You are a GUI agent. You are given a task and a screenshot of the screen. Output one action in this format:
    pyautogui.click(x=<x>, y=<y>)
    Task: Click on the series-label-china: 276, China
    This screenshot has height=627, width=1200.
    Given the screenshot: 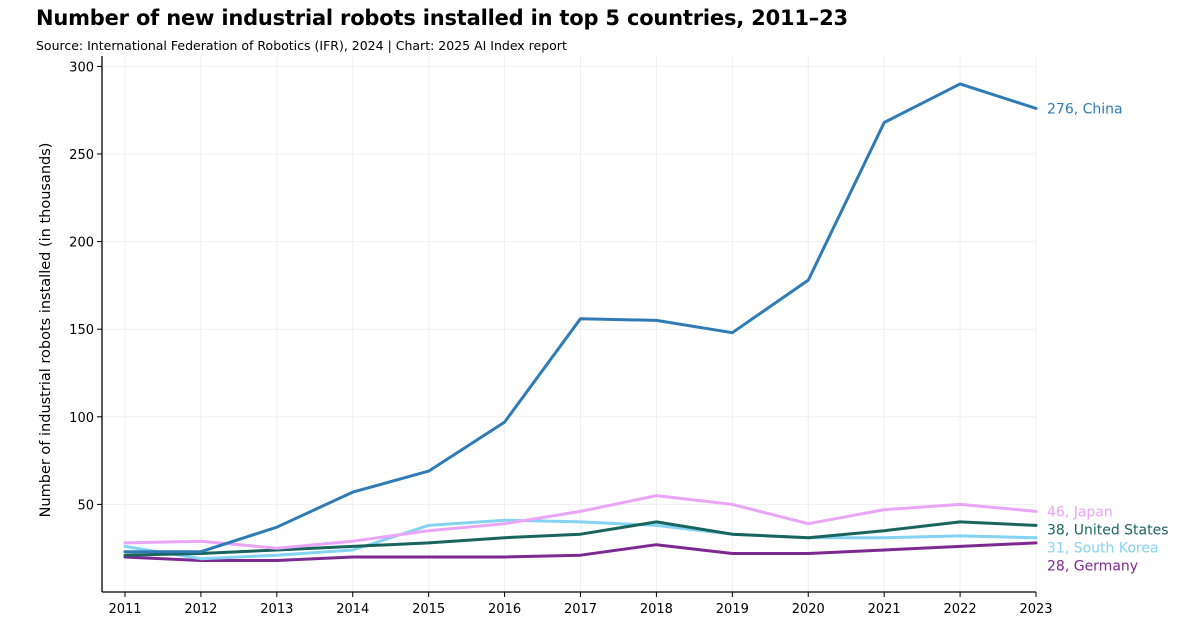 What is the action you would take?
    pyautogui.click(x=1085, y=109)
    